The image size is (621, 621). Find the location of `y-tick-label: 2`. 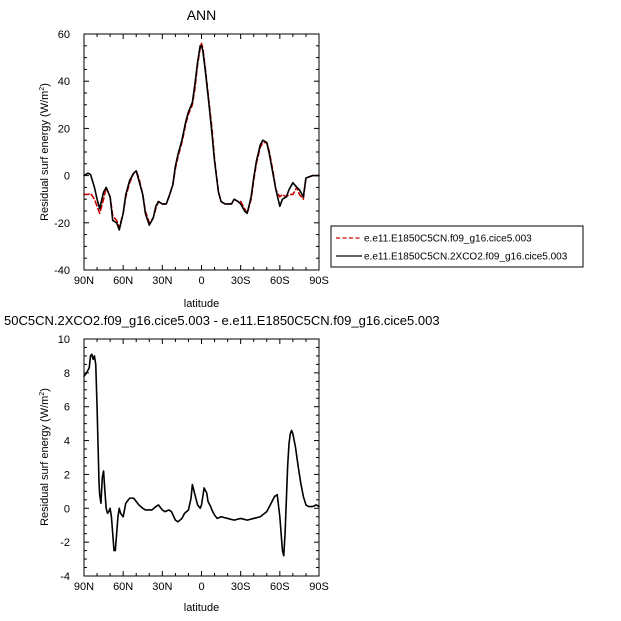

y-tick-label: 2 is located at coordinates (67, 475).